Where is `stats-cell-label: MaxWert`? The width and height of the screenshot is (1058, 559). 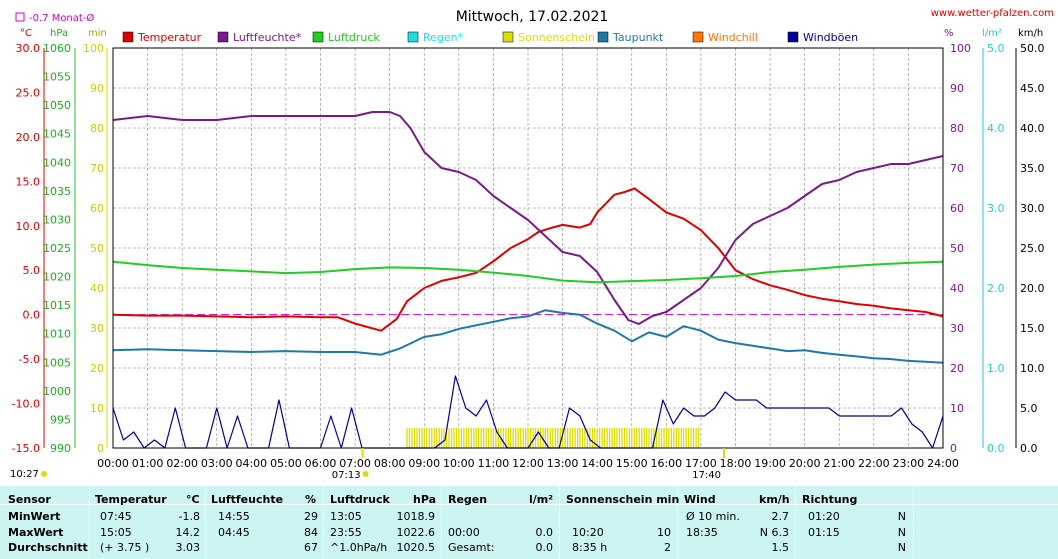 stats-cell-label: MaxWert is located at coordinates (36, 532).